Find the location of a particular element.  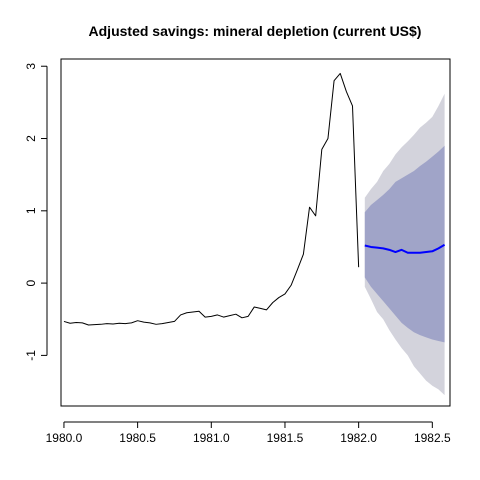

prediction-interval-bands is located at coordinates (404, 244).